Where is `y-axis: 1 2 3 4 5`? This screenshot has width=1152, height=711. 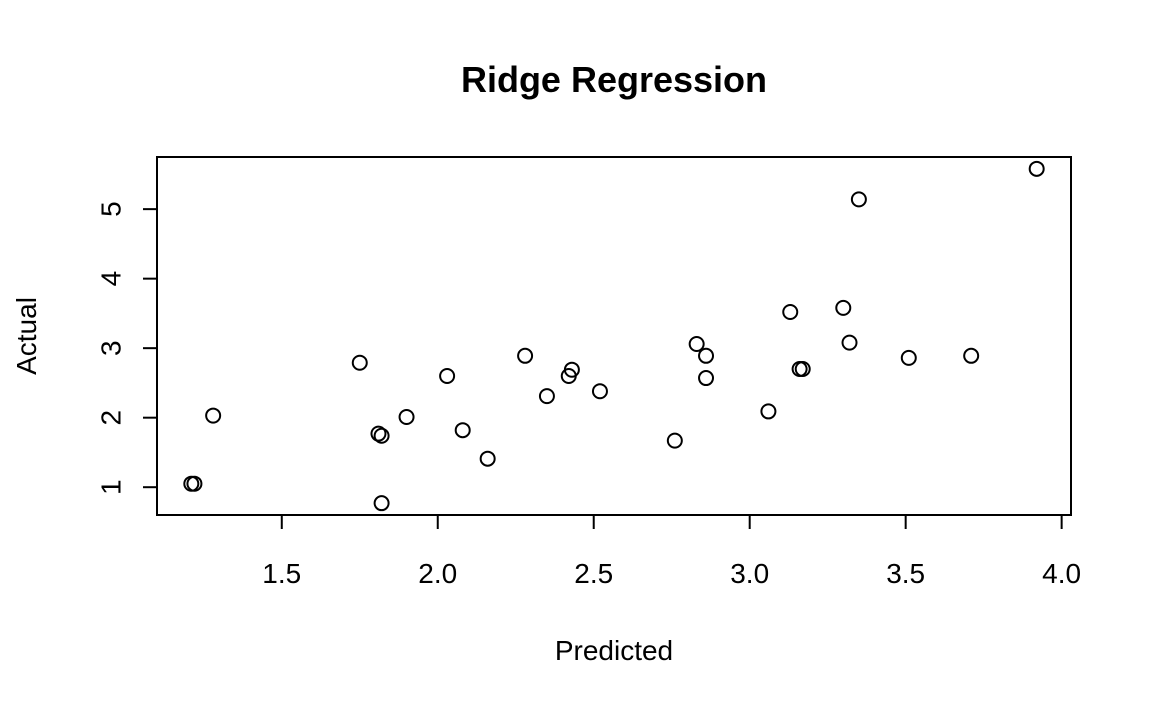 y-axis: 1 2 3 4 5 is located at coordinates (127, 348).